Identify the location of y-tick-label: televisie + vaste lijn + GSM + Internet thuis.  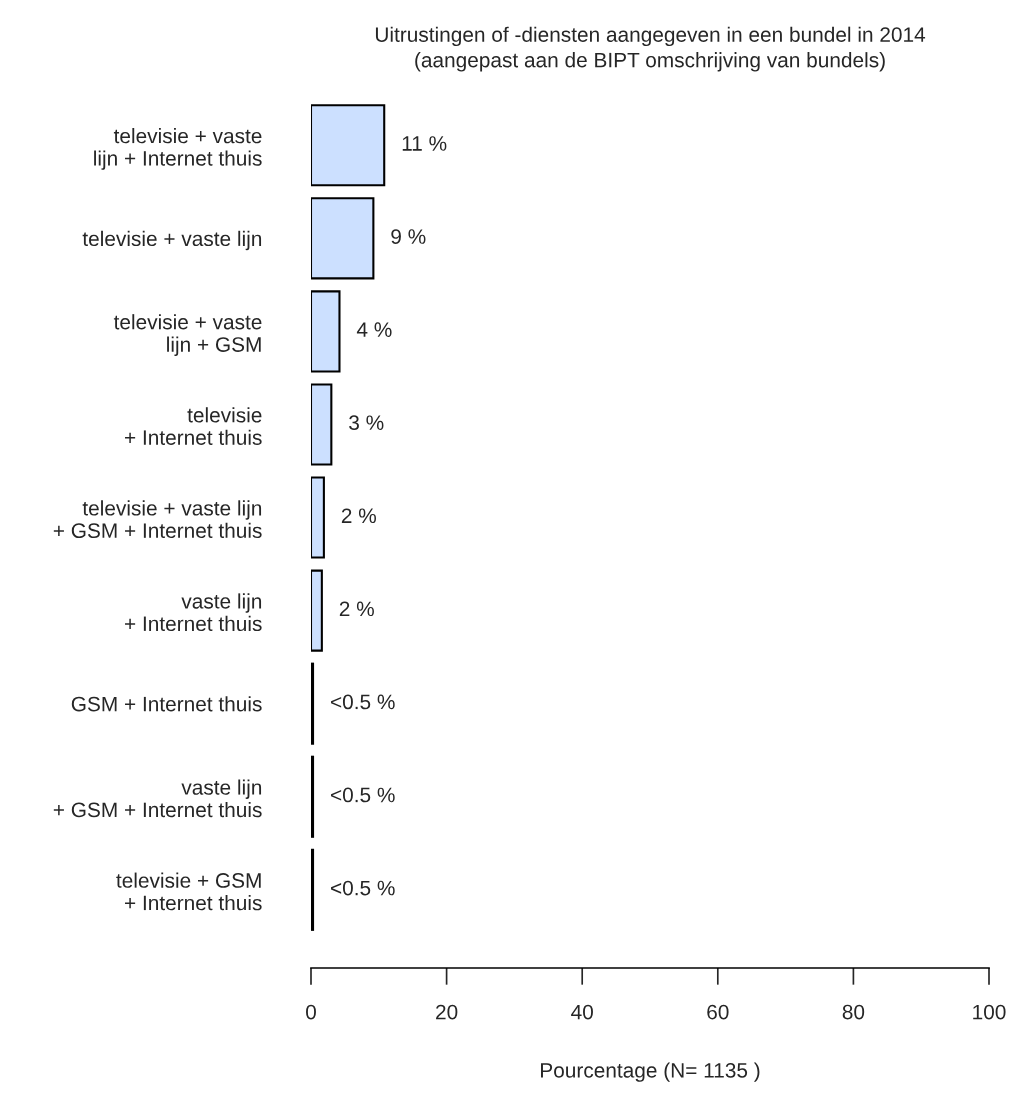
(157, 519).